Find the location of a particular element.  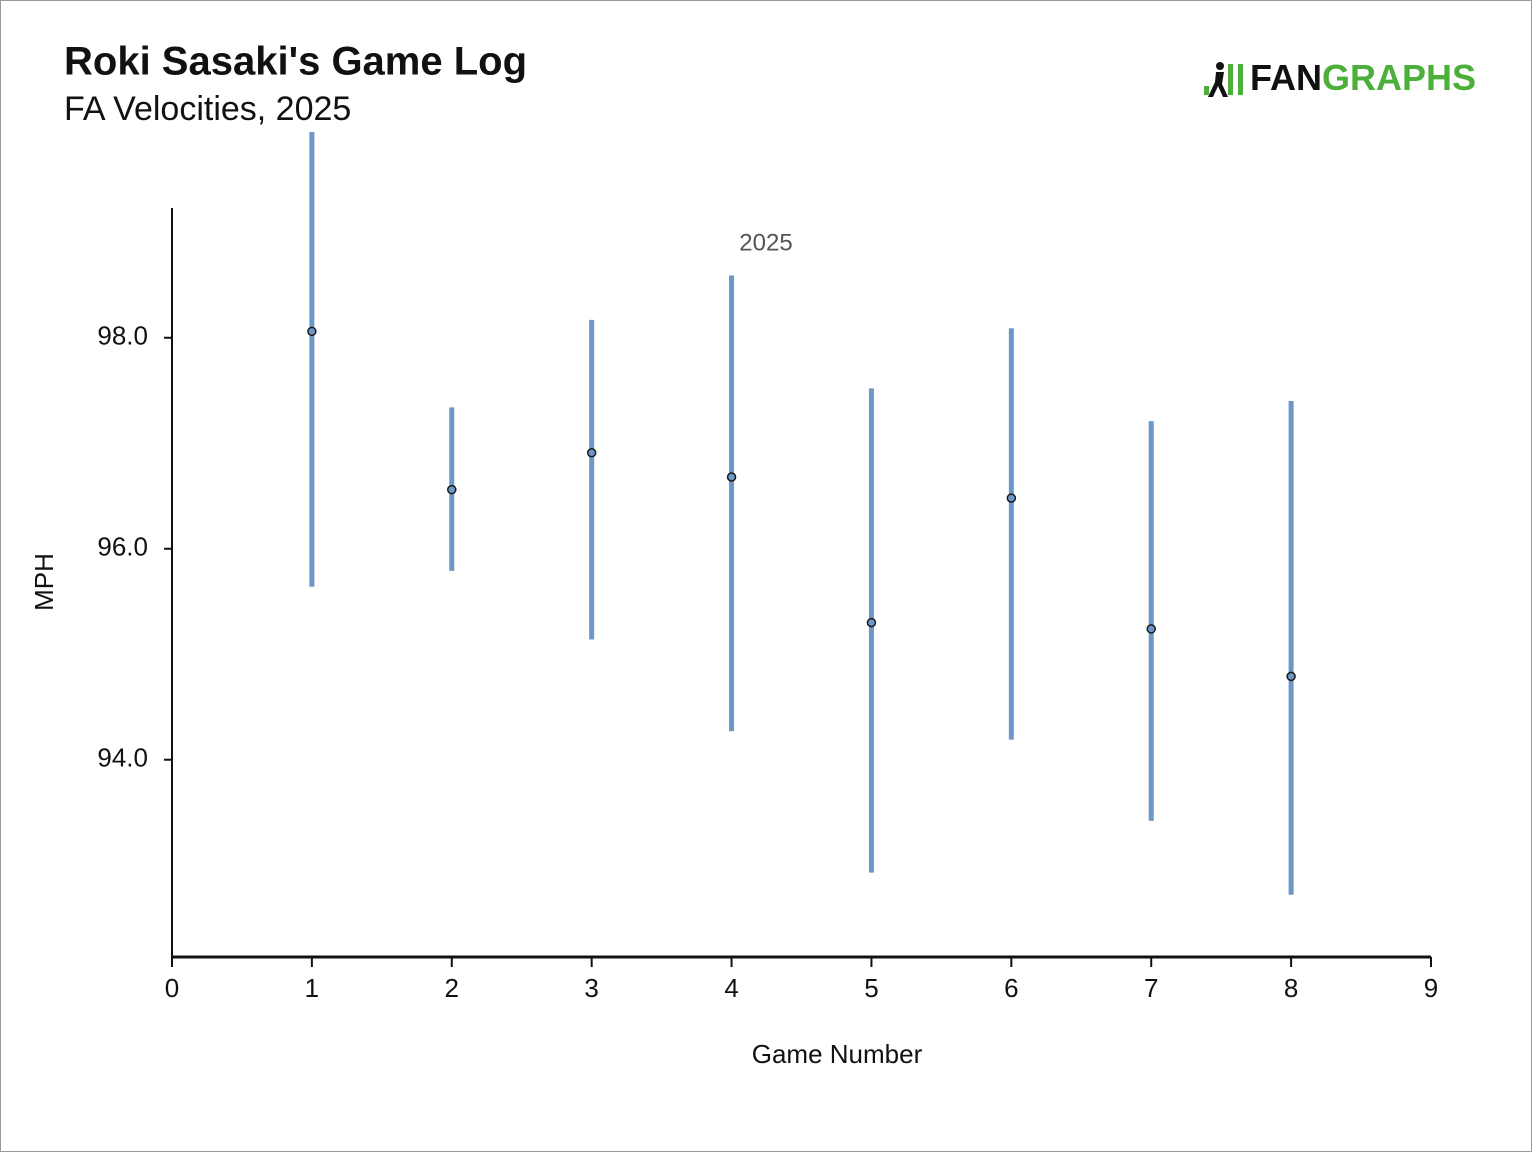

x-tick-label: 5 is located at coordinates (871, 988).